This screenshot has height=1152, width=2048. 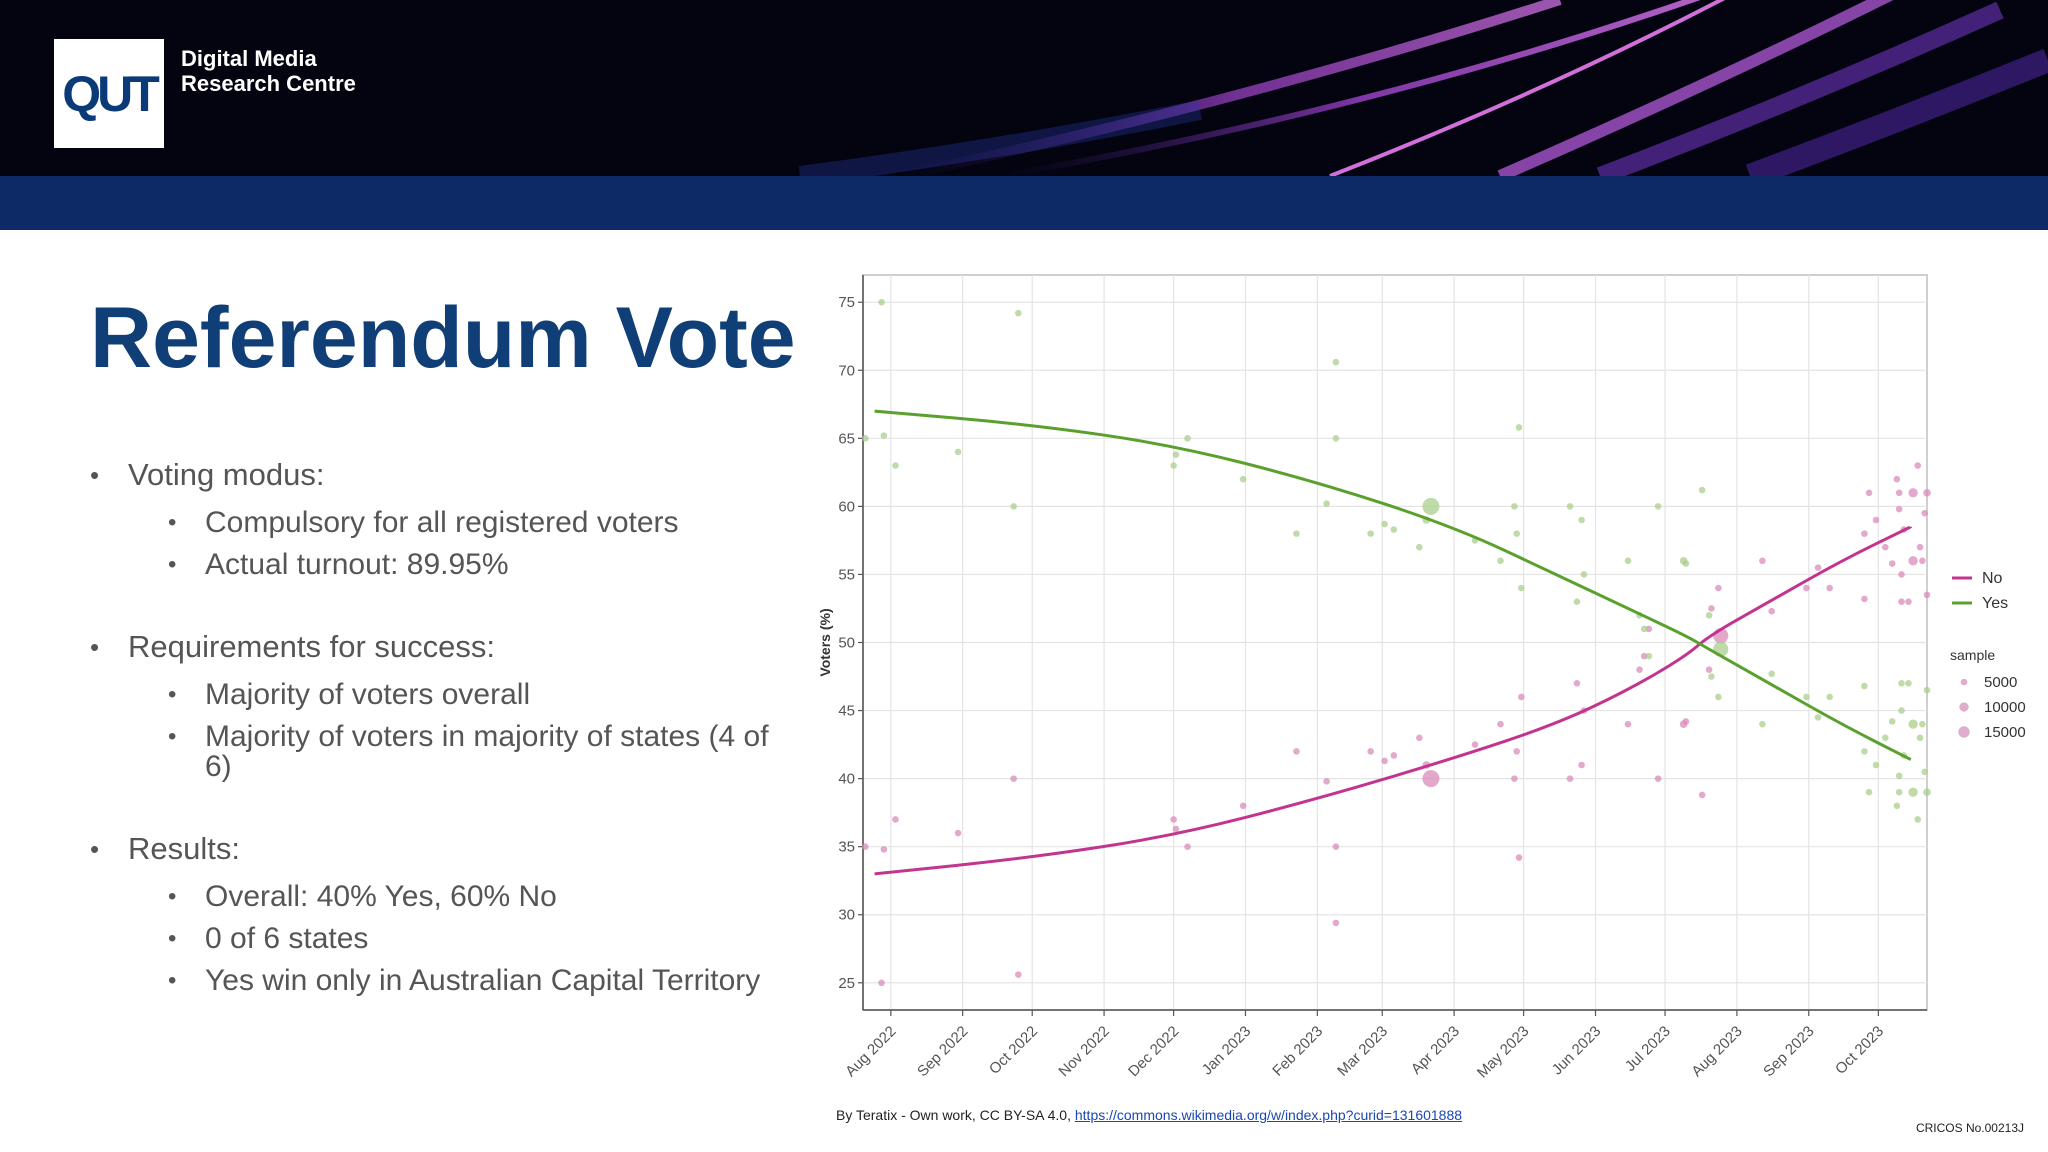 I want to click on y-tick-label: 35, so click(x=846, y=847).